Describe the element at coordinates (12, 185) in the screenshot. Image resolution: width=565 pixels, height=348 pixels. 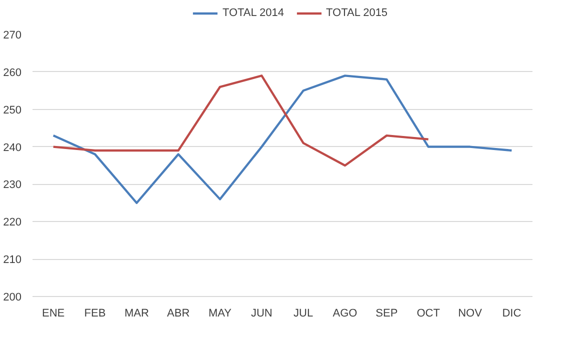
I see `y-tick-label: 230` at that location.